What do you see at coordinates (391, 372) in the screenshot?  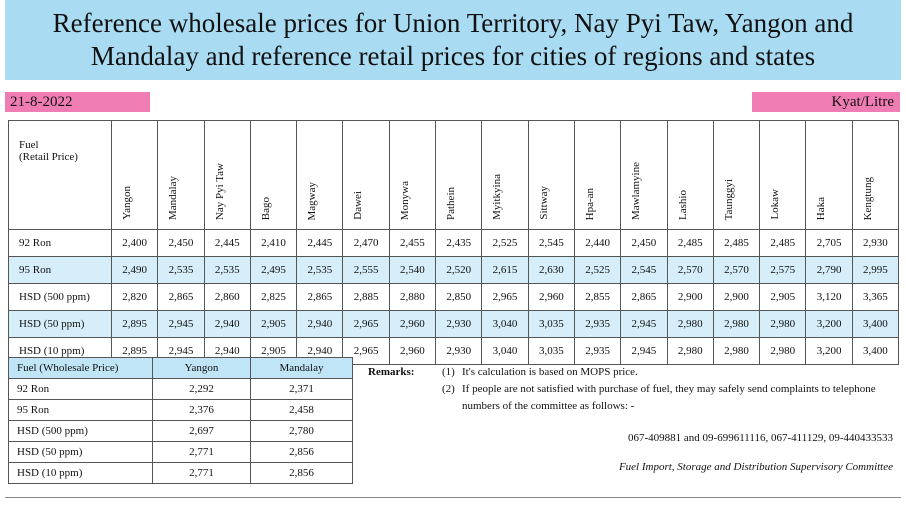 I see `remarks-label: Remarks:` at bounding box center [391, 372].